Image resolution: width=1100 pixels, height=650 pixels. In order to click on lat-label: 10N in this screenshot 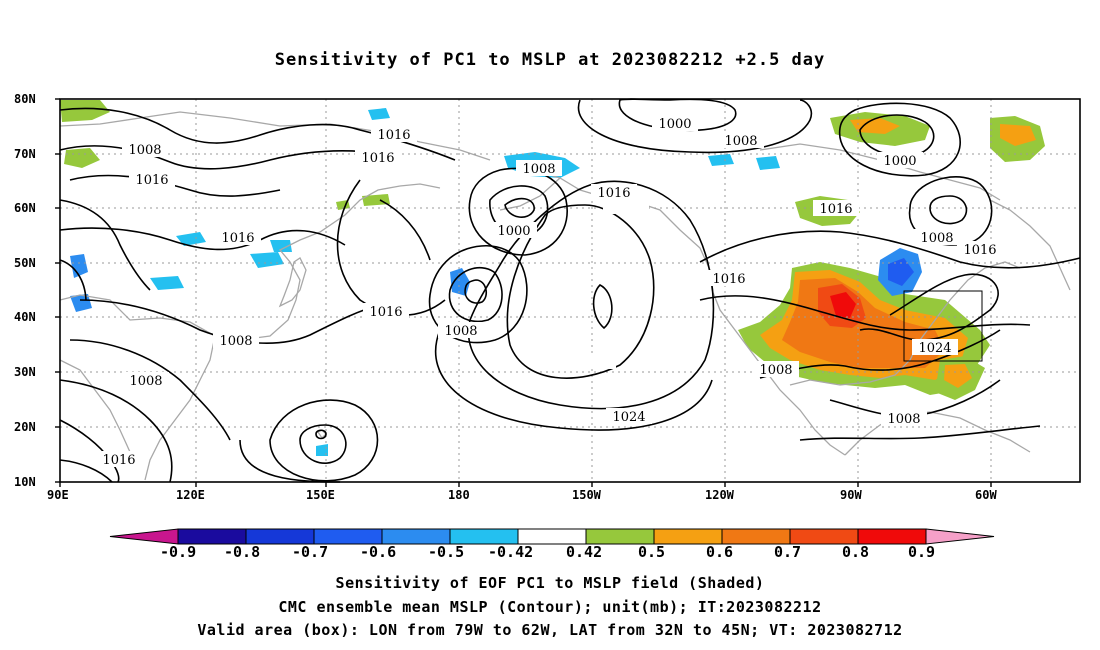, I will do `click(25, 482)`.